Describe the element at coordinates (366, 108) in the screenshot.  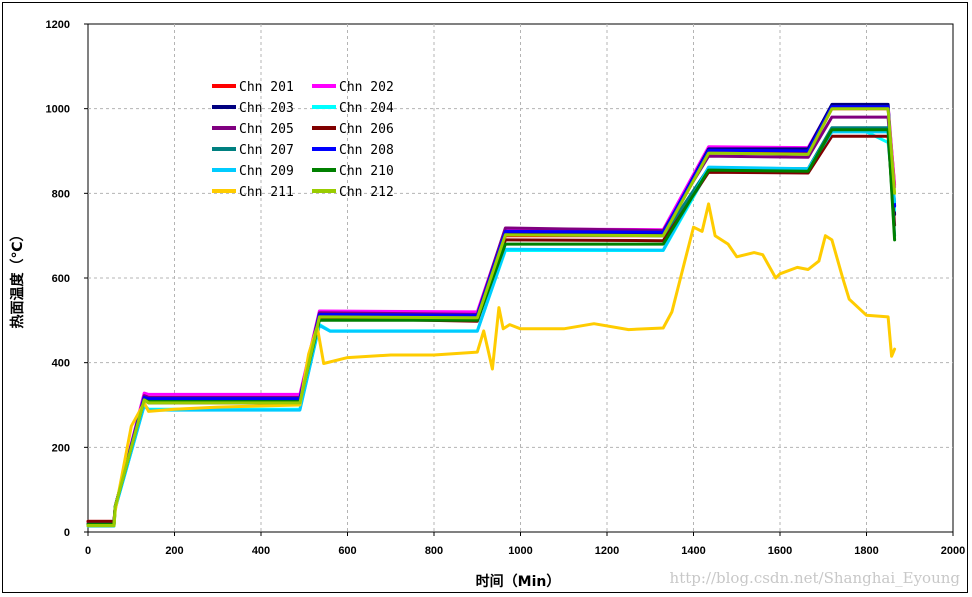
I see `legend-label: Chn 204` at that location.